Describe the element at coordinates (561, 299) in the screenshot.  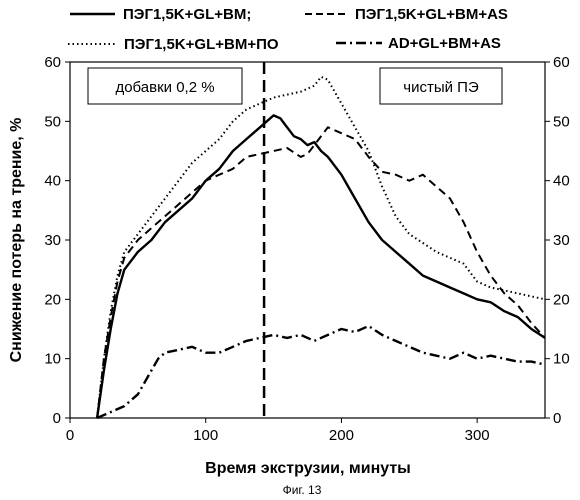
I see `y2-tick-label: 20` at that location.